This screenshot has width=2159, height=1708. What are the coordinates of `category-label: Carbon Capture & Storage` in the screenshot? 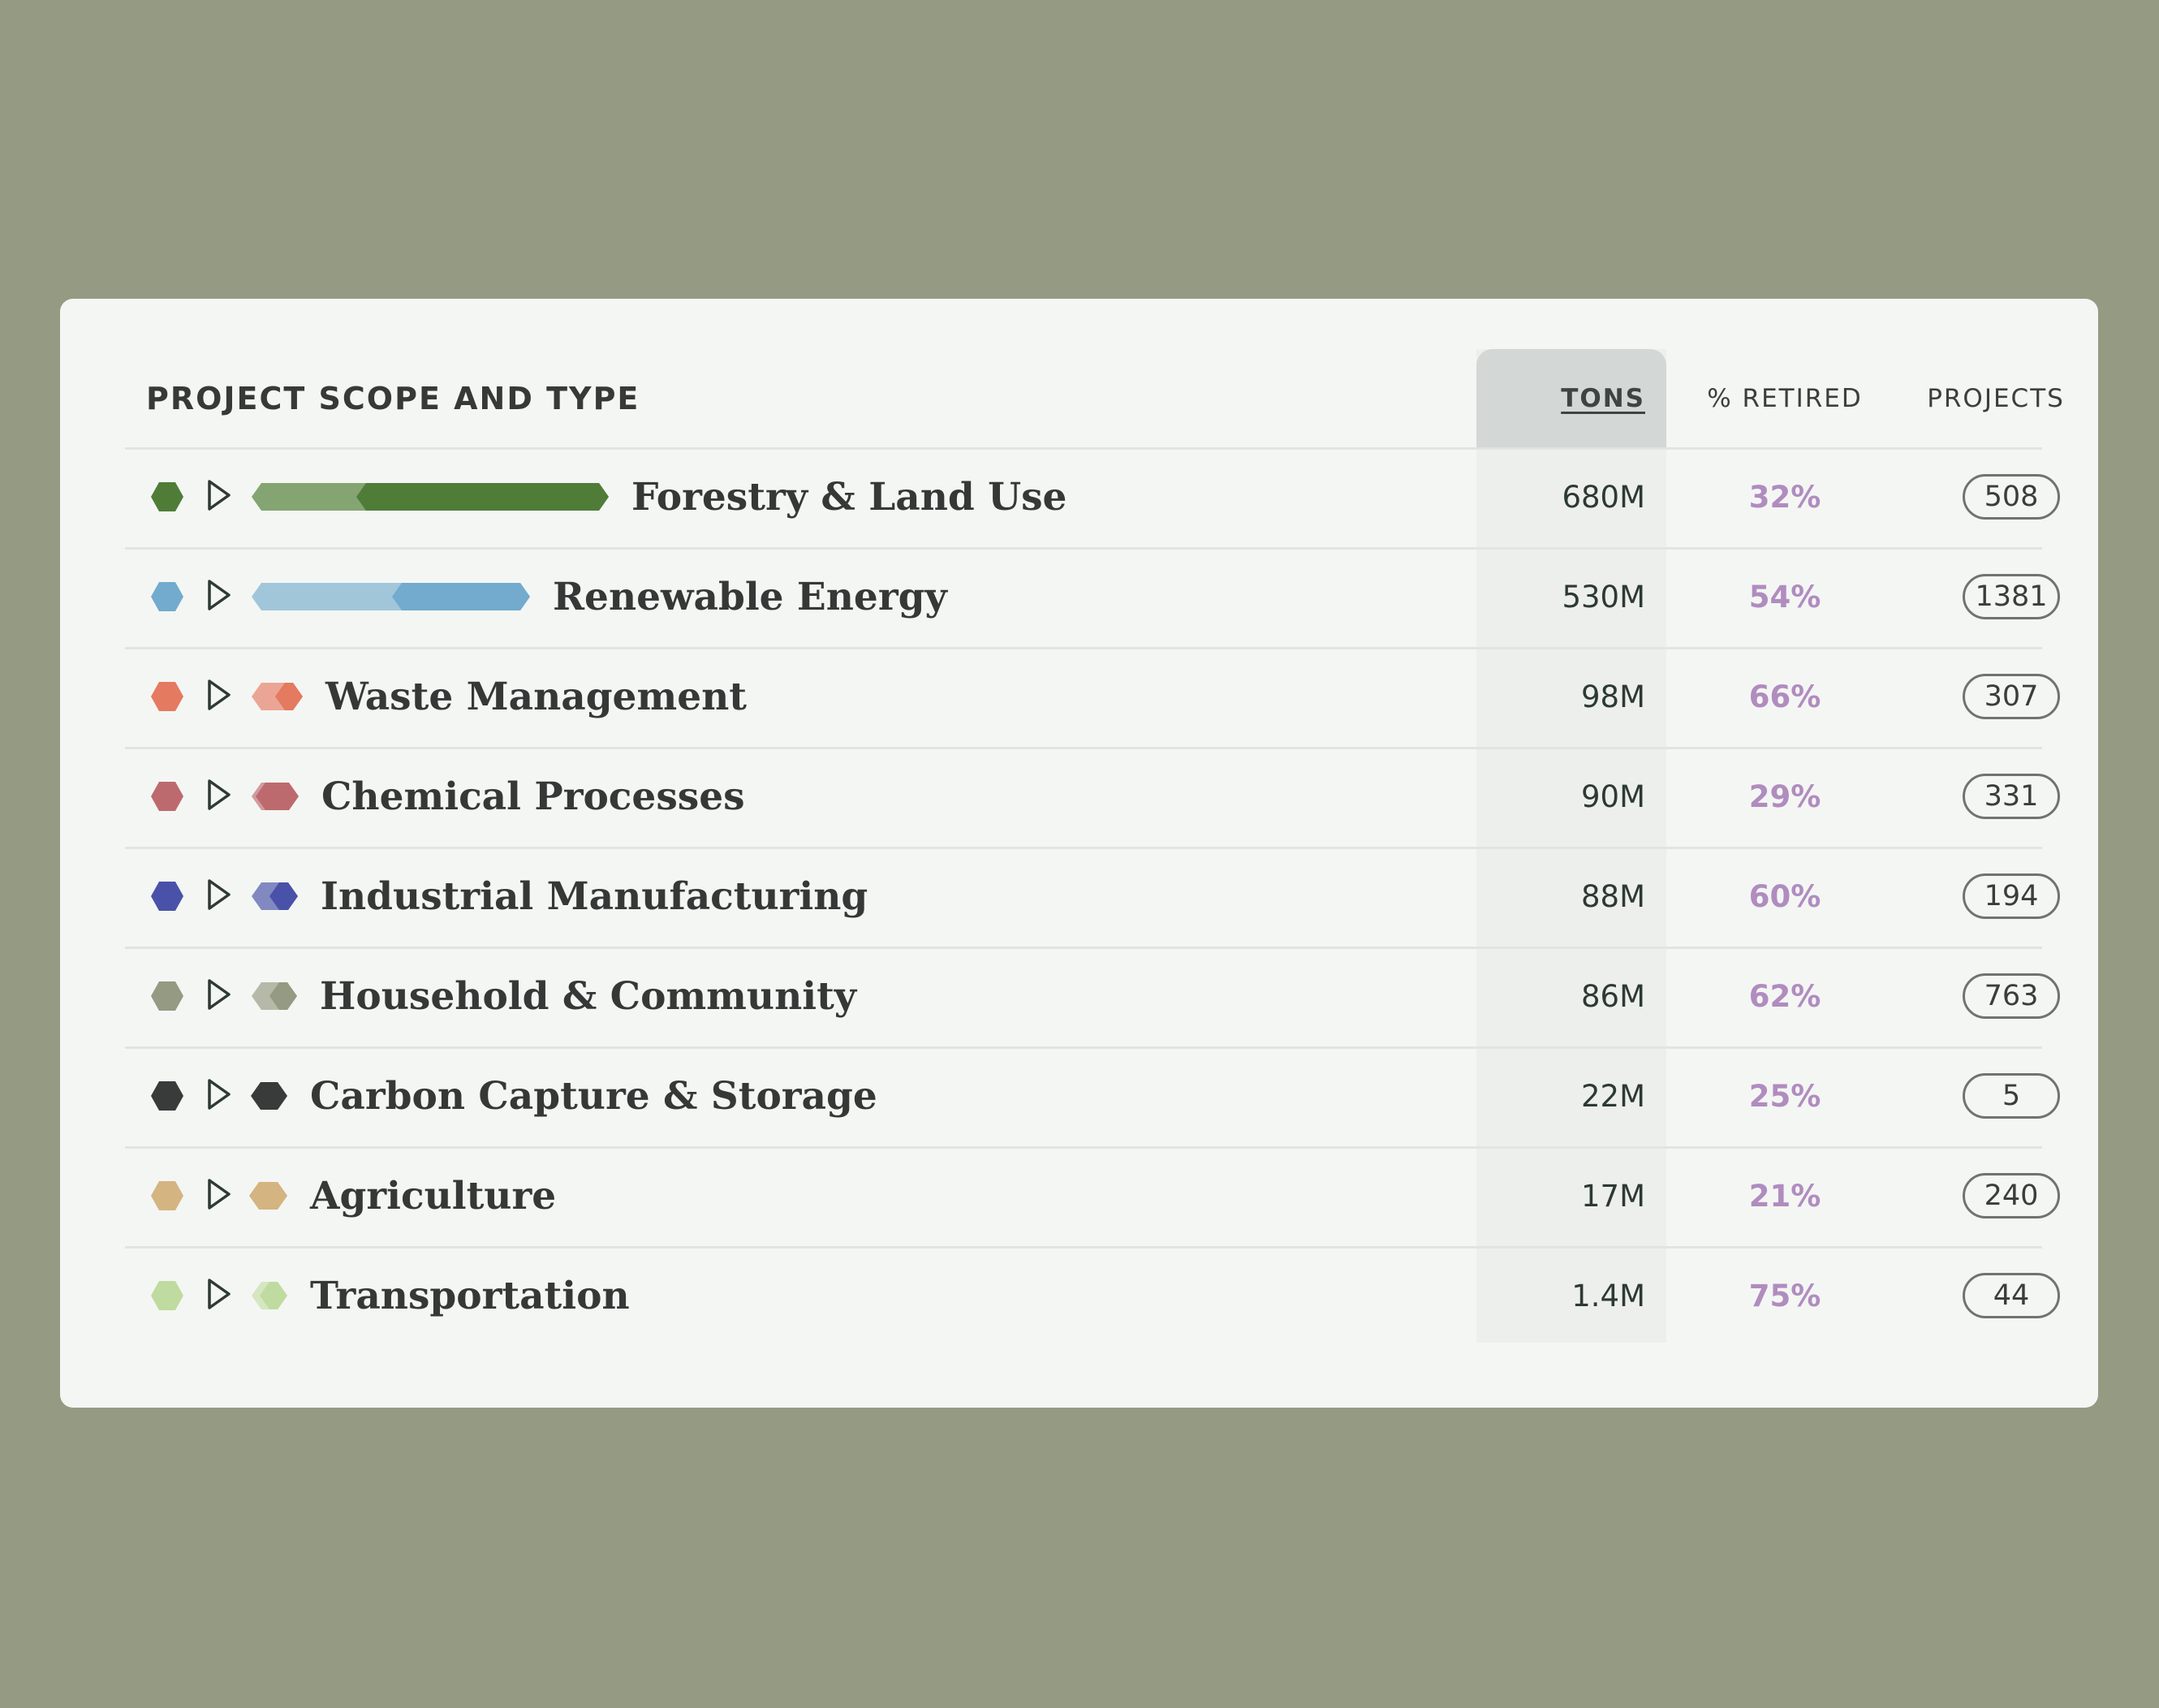 It's located at (593, 1096).